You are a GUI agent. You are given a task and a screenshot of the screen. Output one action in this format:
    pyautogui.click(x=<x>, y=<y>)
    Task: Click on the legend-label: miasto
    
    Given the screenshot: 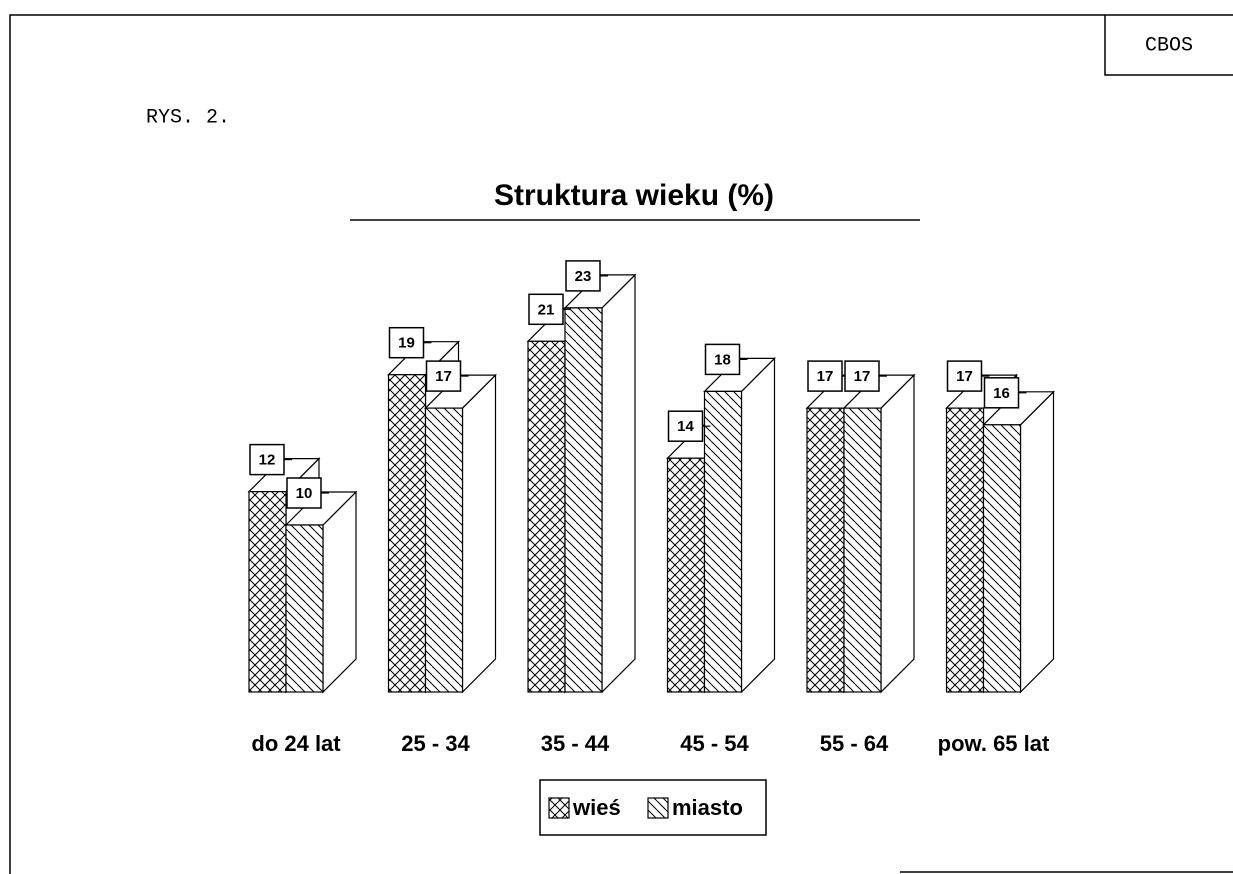 What is the action you would take?
    pyautogui.click(x=707, y=807)
    